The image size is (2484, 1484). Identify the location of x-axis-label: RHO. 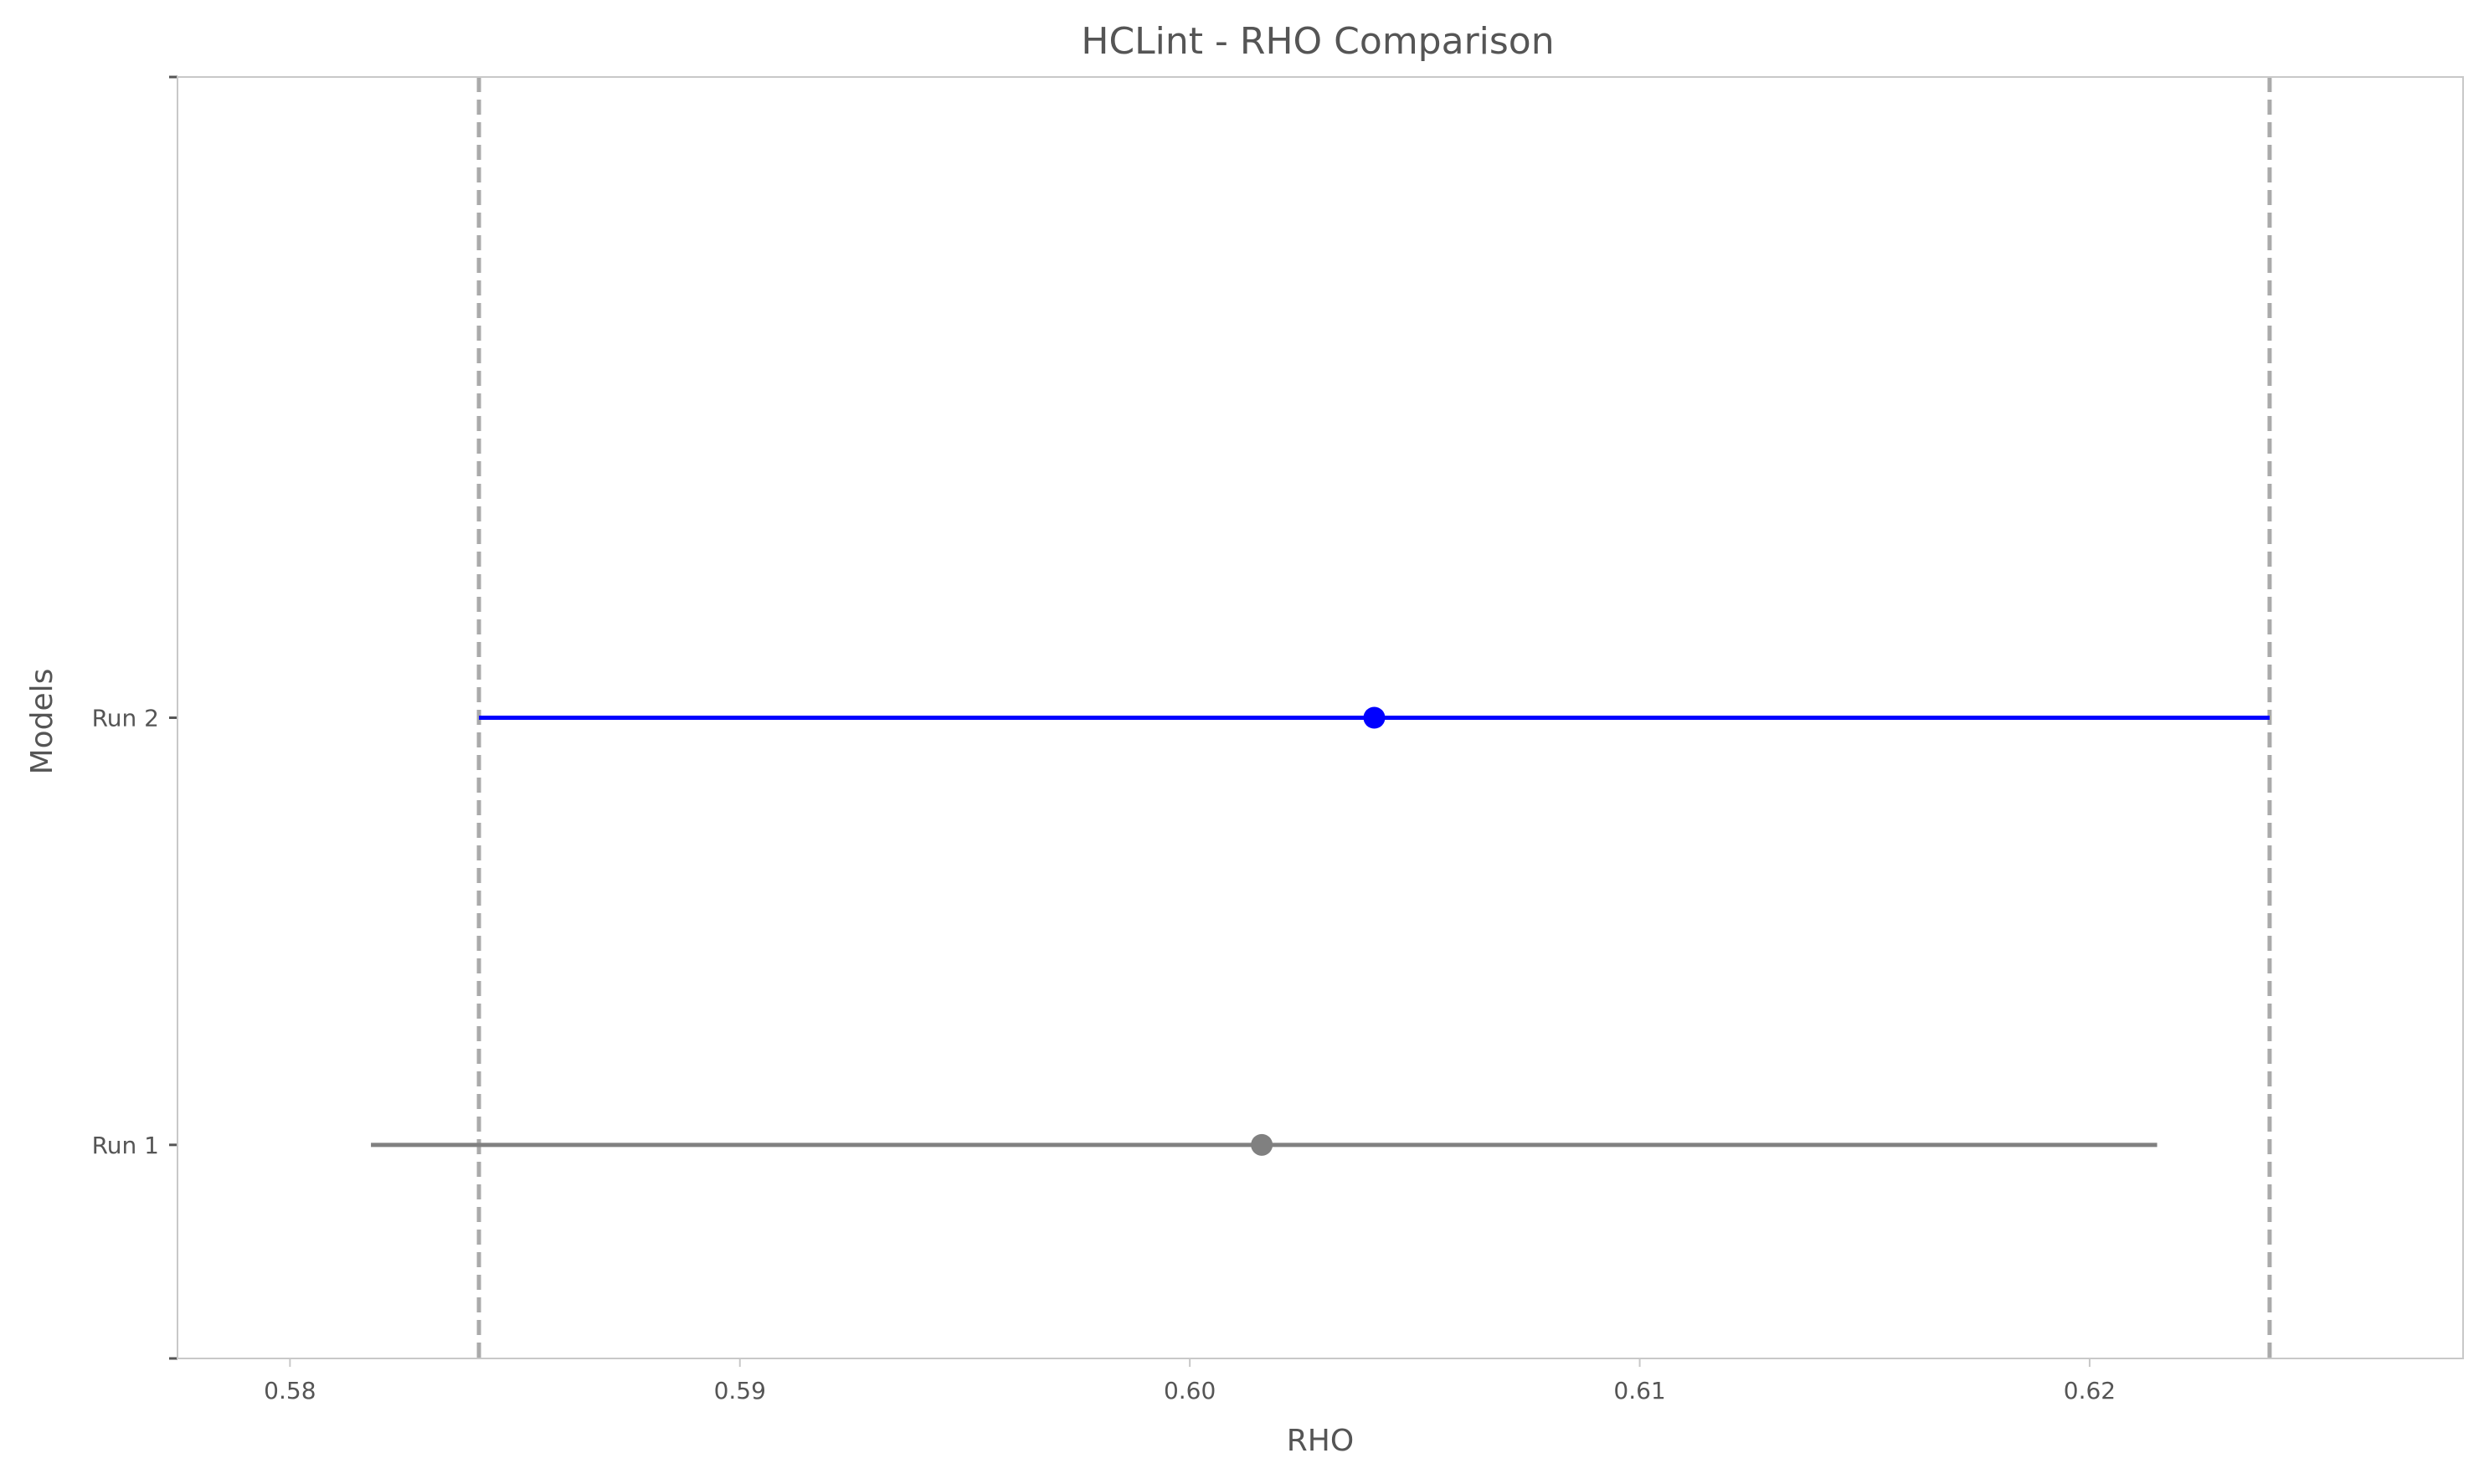
(1320, 1441).